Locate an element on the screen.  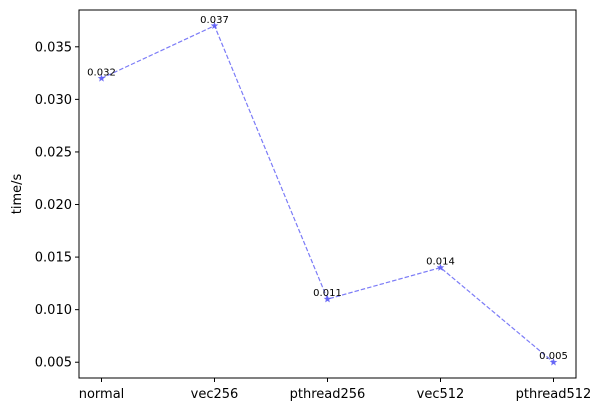
x-axis: normal vec256 pthread256 vec512 pthread512 is located at coordinates (335, 390).